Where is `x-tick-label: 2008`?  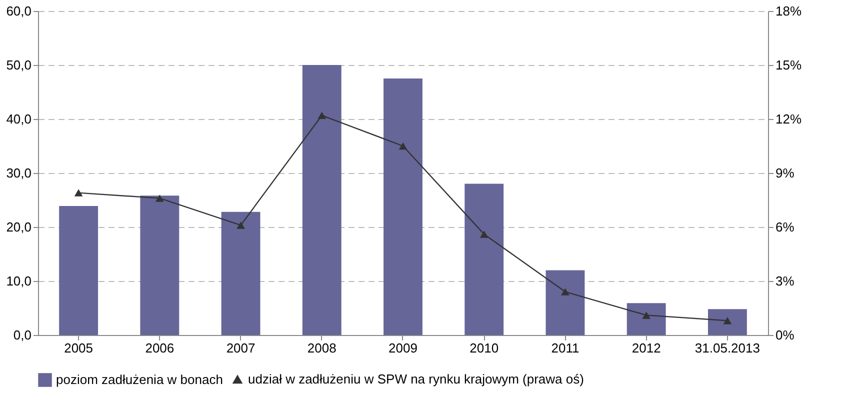
x-tick-label: 2008 is located at coordinates (321, 348).